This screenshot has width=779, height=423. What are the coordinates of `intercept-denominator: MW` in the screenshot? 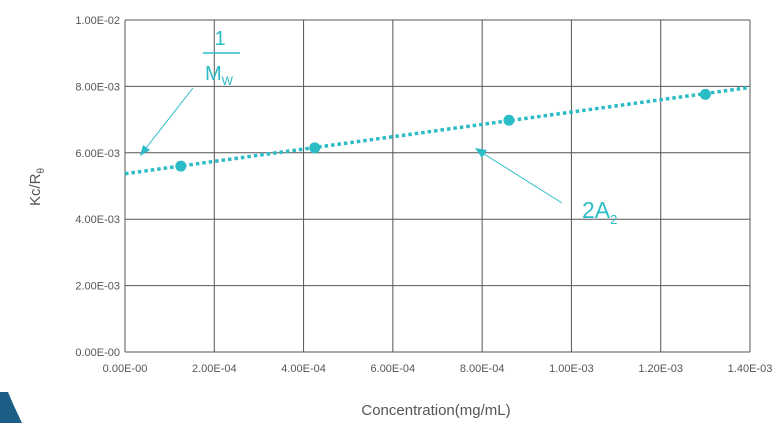 It's located at (219, 75).